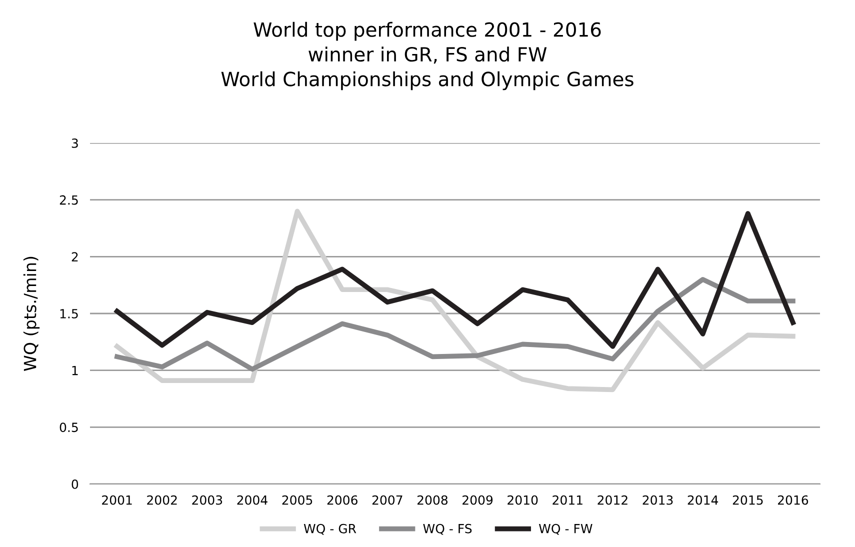 The image size is (855, 547). What do you see at coordinates (703, 500) in the screenshot?
I see `x-tick-label: 2014` at bounding box center [703, 500].